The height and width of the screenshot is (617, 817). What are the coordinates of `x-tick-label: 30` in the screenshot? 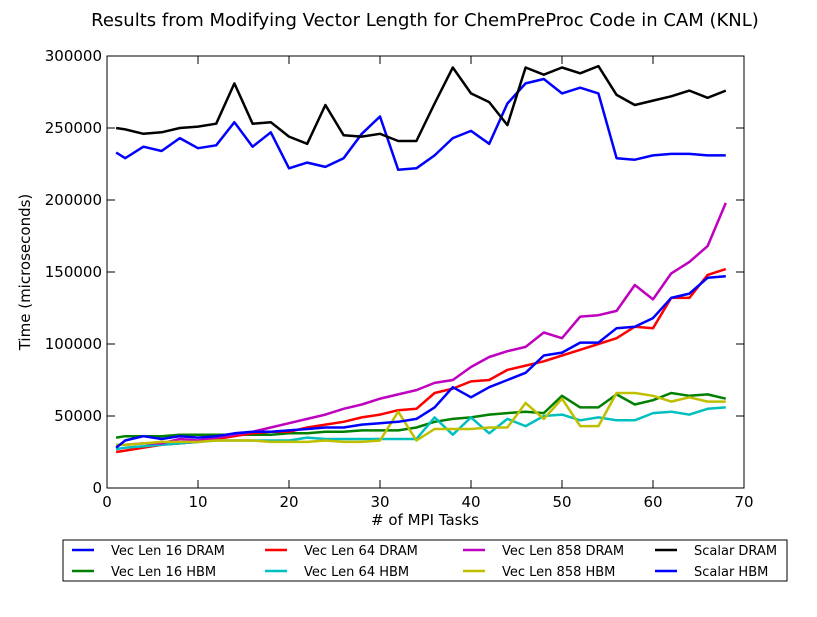 It's located at (379, 502).